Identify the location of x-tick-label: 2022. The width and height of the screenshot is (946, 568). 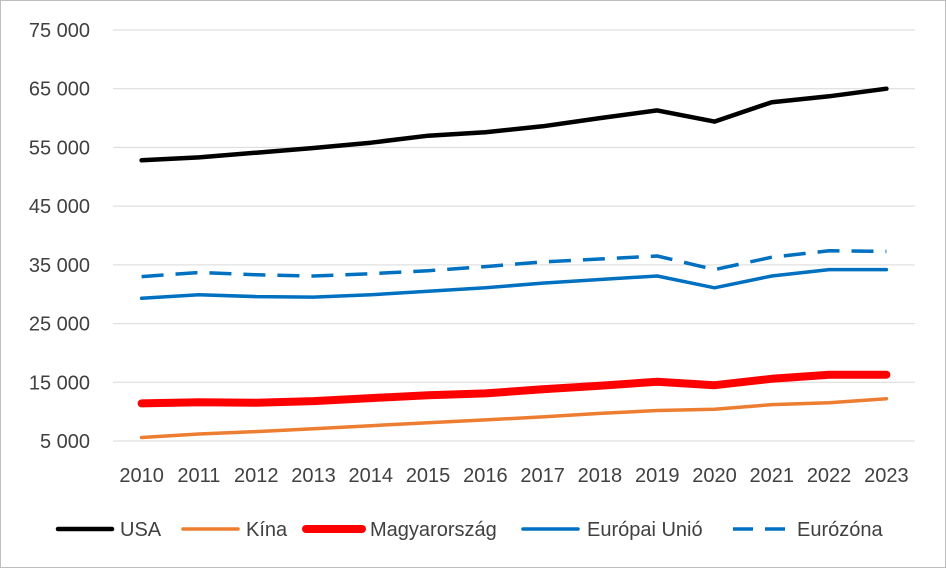
(829, 476).